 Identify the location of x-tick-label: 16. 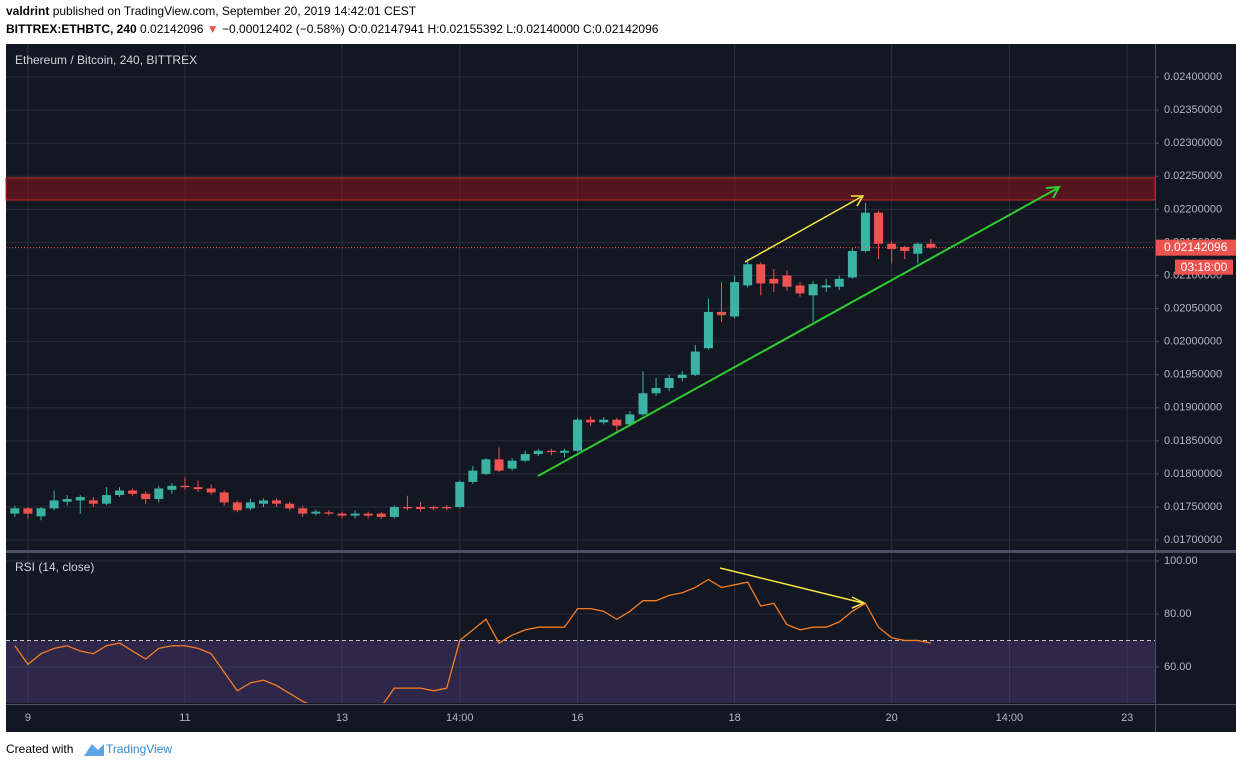
(577, 718).